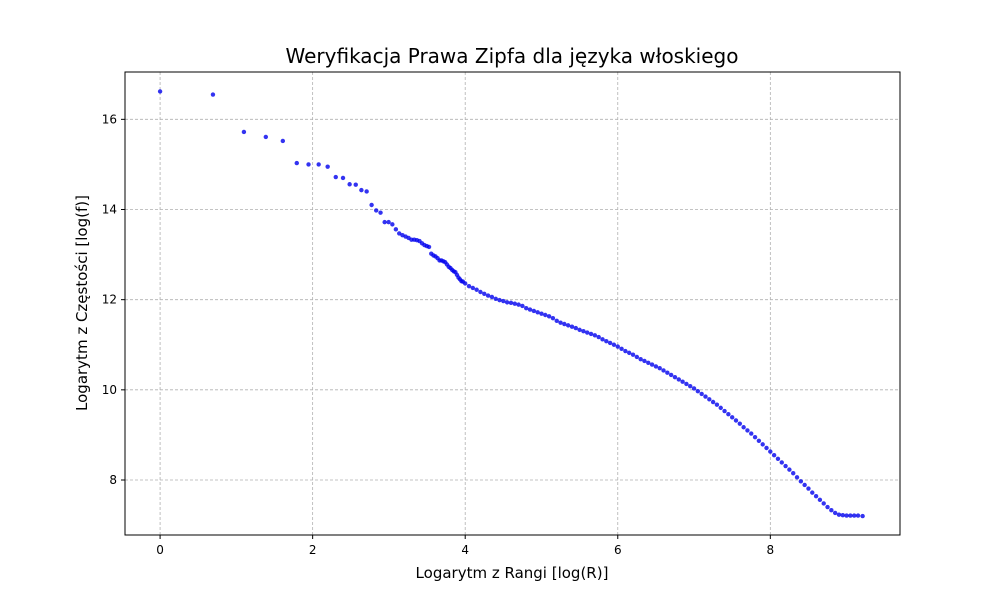 This screenshot has height=600, width=1000. I want to click on x-tick-label: 4, so click(465, 550).